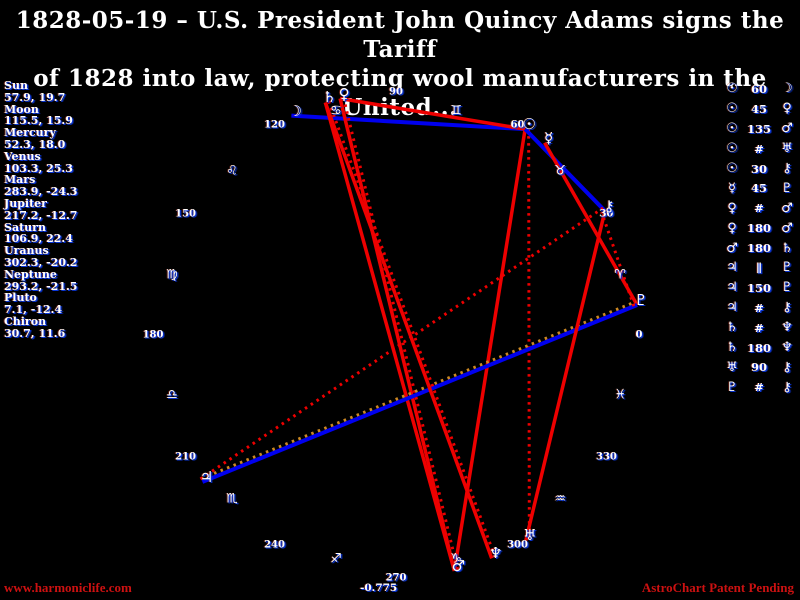 Image resolution: width=800 pixels, height=600 pixels. I want to click on planet-glyph-mars: ♂, so click(458, 565).